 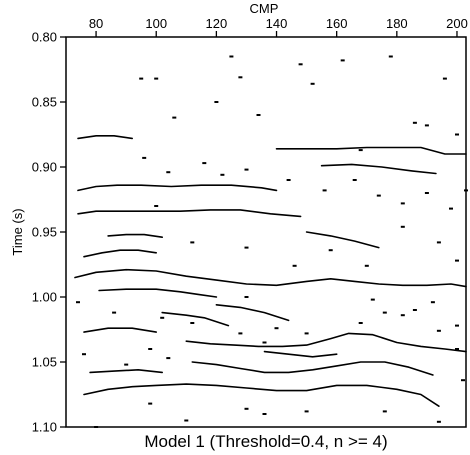 What do you see at coordinates (217, 23) in the screenshot?
I see `x-tick-label: 120` at bounding box center [217, 23].